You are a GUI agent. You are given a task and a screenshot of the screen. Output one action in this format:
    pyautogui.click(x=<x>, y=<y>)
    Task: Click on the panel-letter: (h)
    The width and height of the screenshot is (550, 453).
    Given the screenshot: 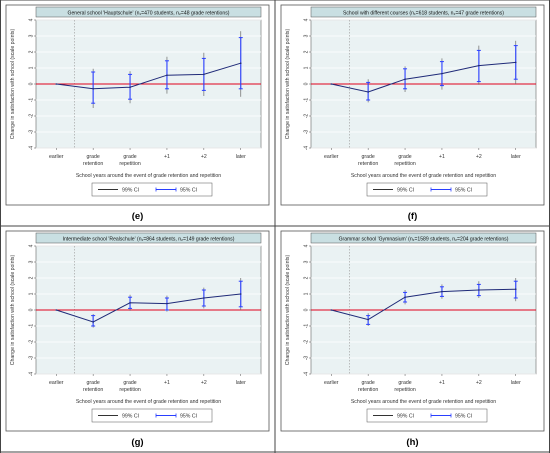 What is the action you would take?
    pyautogui.click(x=412, y=442)
    